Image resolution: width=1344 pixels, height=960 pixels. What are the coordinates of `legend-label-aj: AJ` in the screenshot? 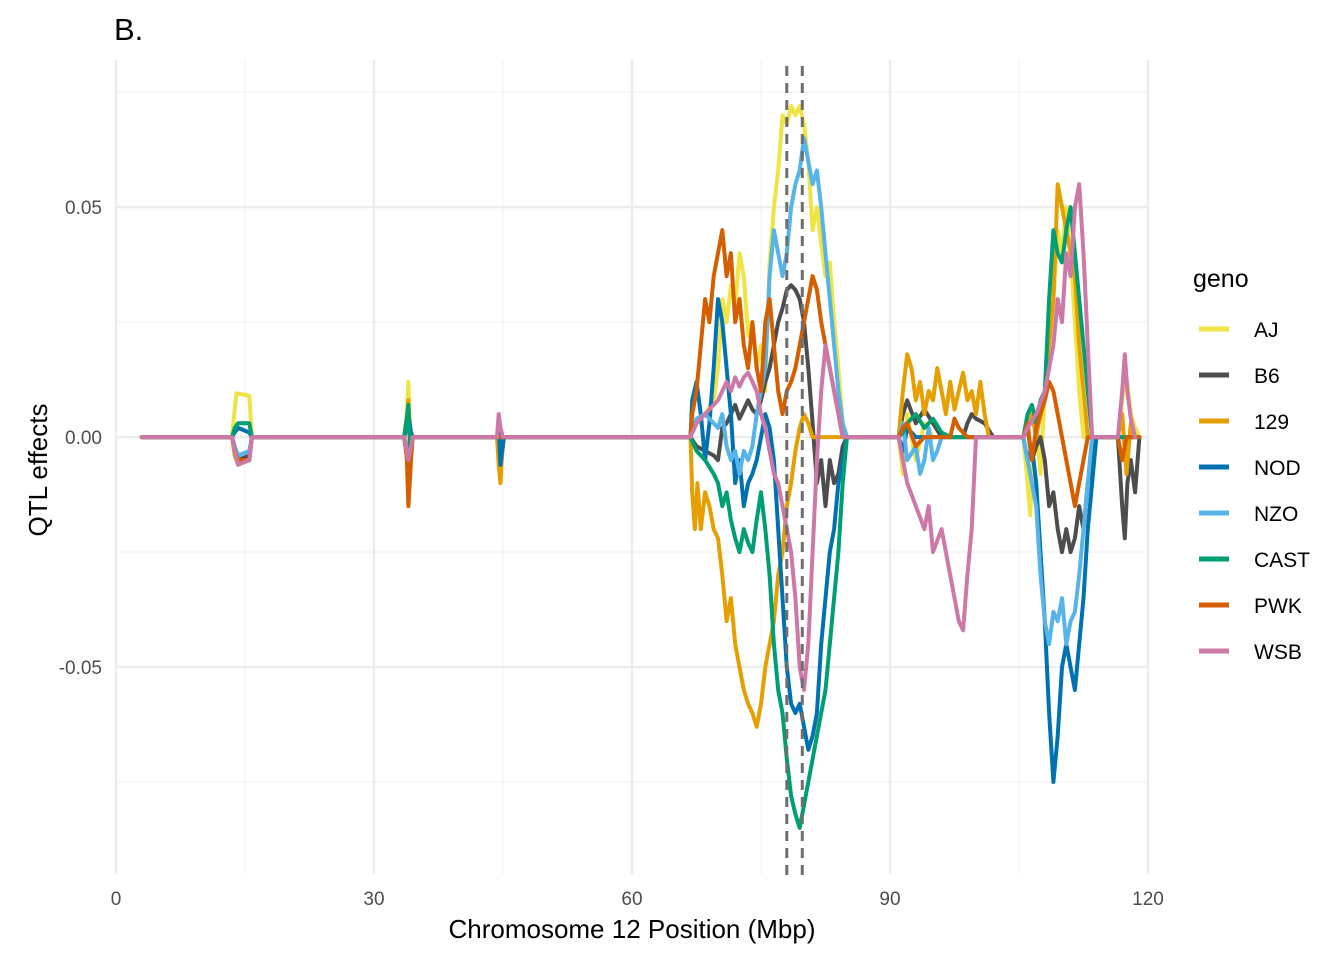 It's located at (1266, 330).